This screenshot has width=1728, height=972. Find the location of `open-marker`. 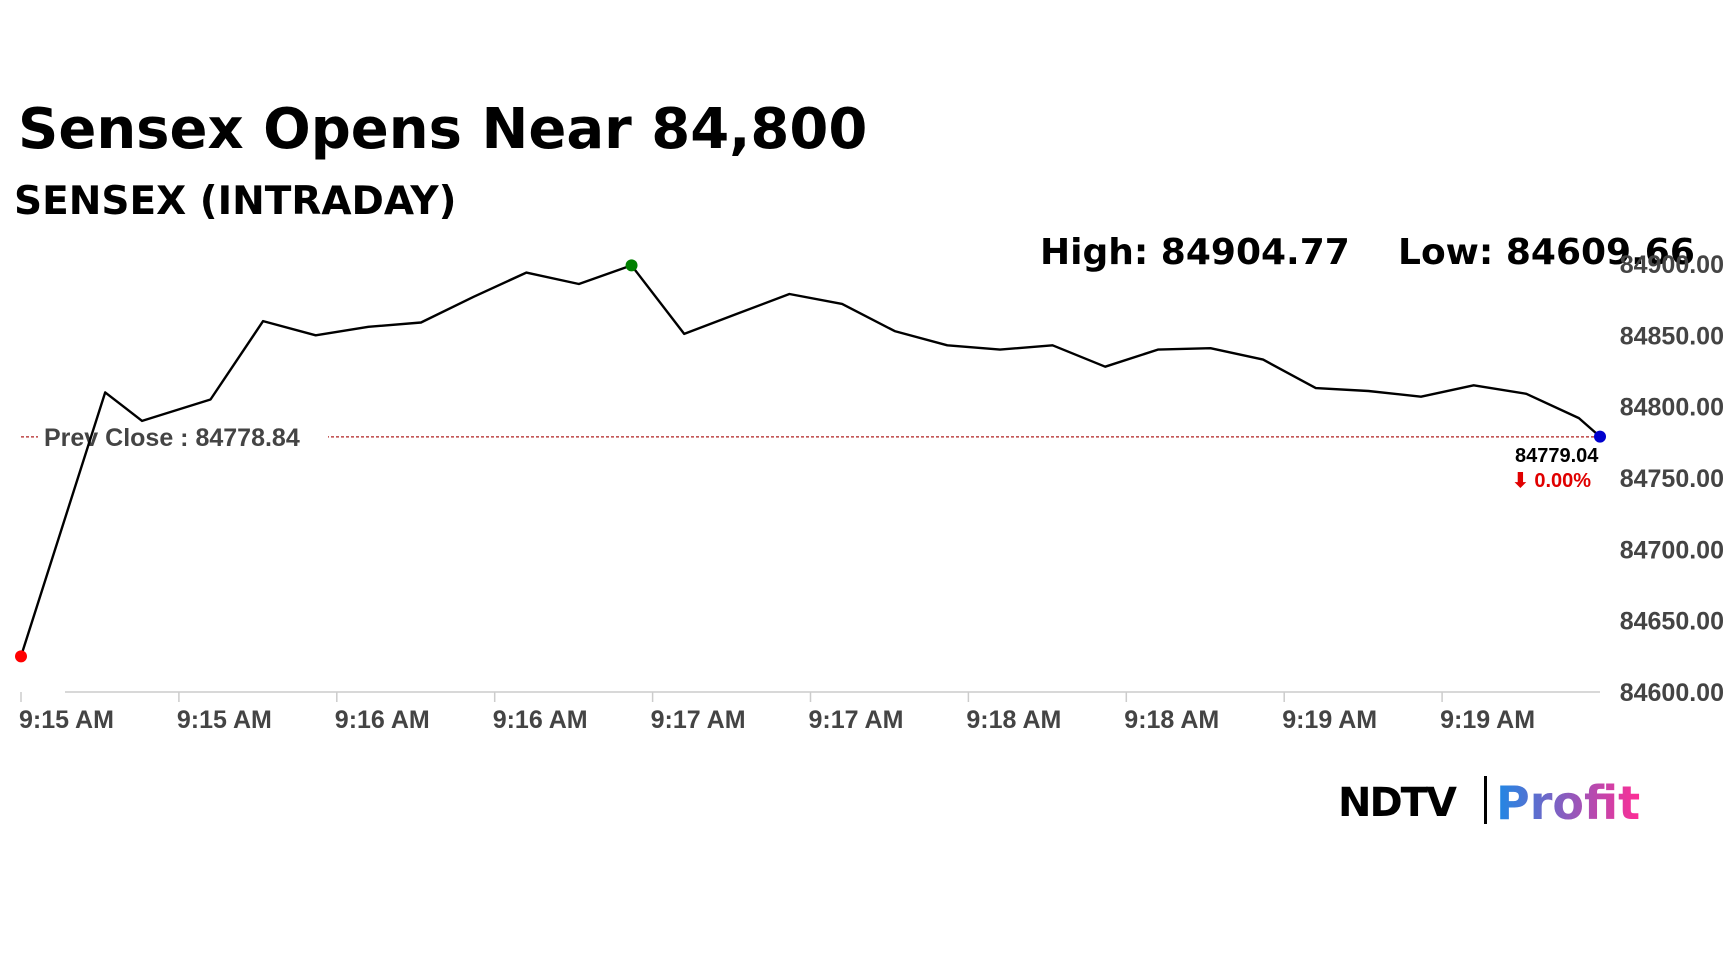

open-marker is located at coordinates (21, 656).